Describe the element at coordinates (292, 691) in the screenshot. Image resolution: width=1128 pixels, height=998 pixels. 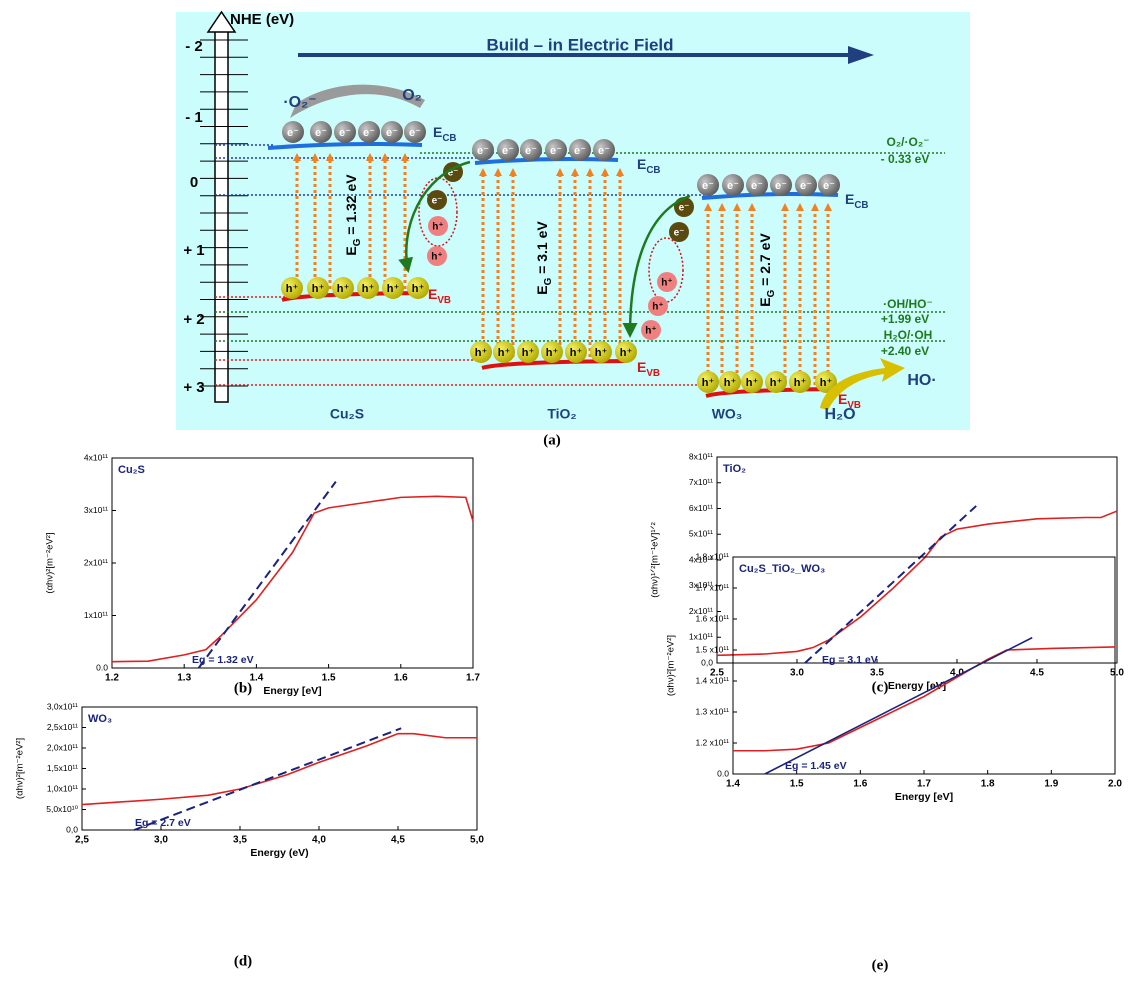
I see `x-axis-title: Energy [eV]` at that location.